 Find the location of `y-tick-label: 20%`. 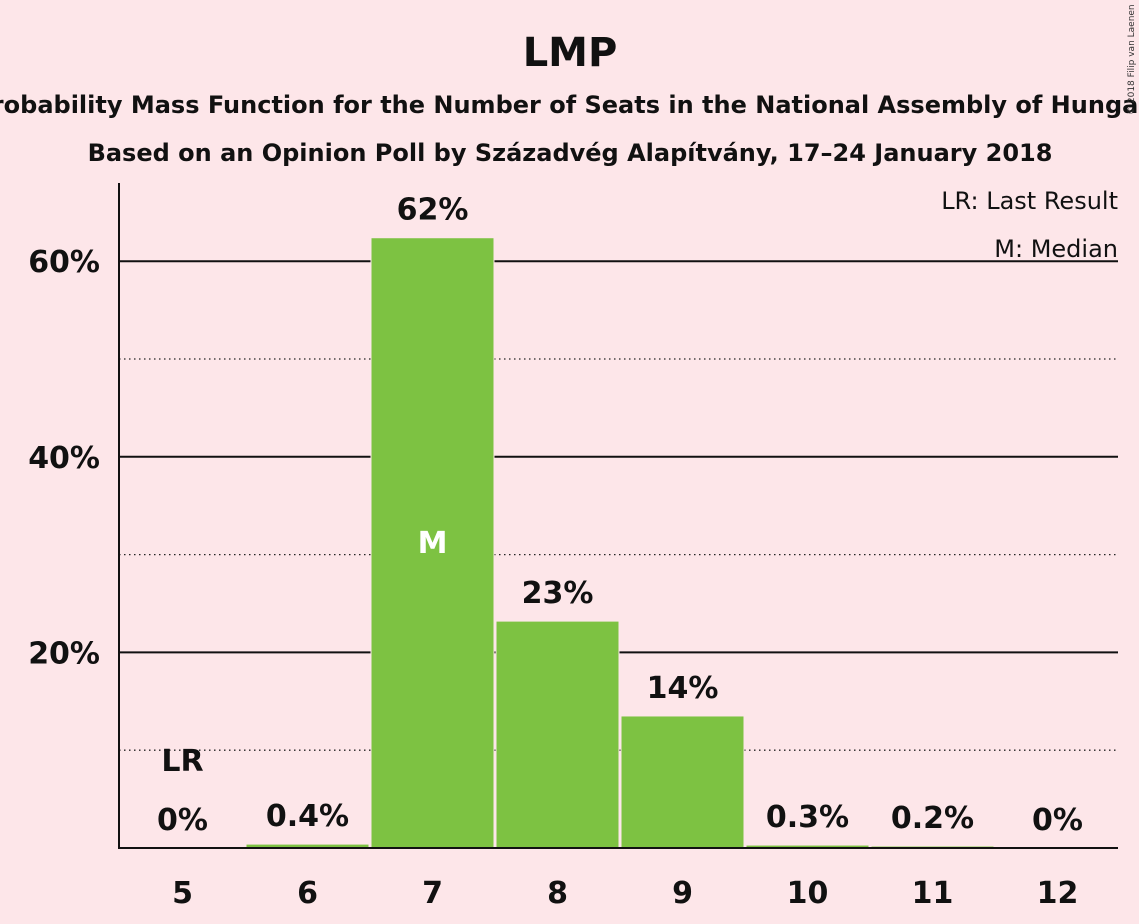

y-tick-label: 20% is located at coordinates (64, 653).